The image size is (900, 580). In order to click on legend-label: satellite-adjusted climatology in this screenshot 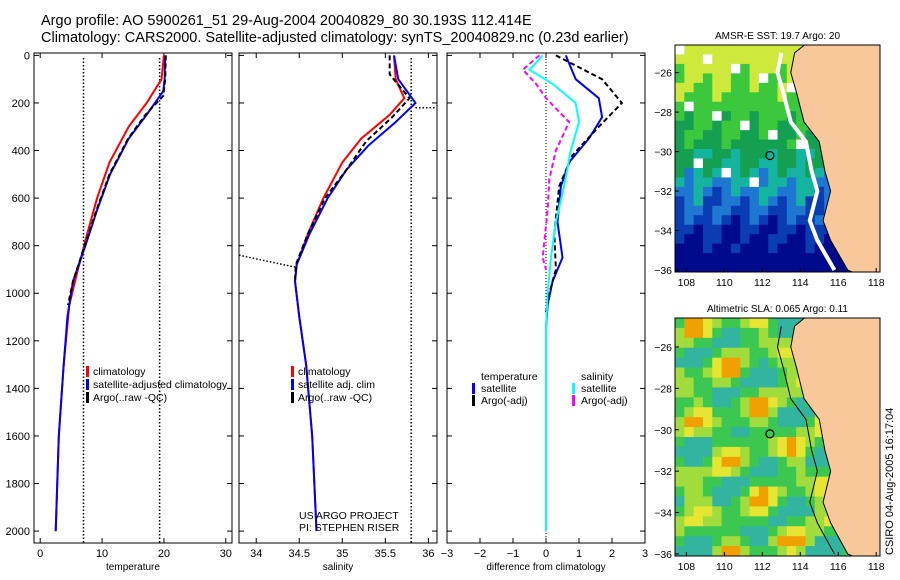, I will do `click(160, 385)`.